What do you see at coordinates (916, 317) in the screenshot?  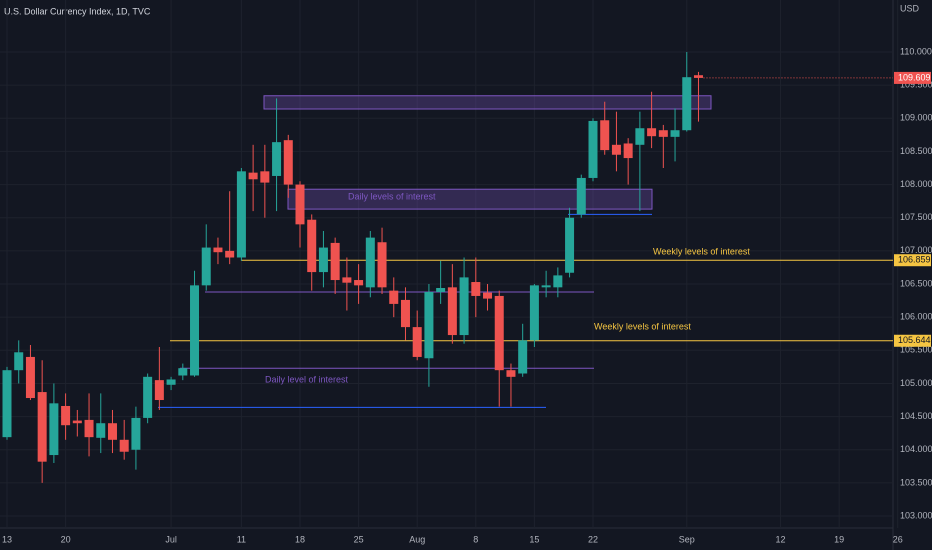 I see `y-tick-label: 106.000` at bounding box center [916, 317].